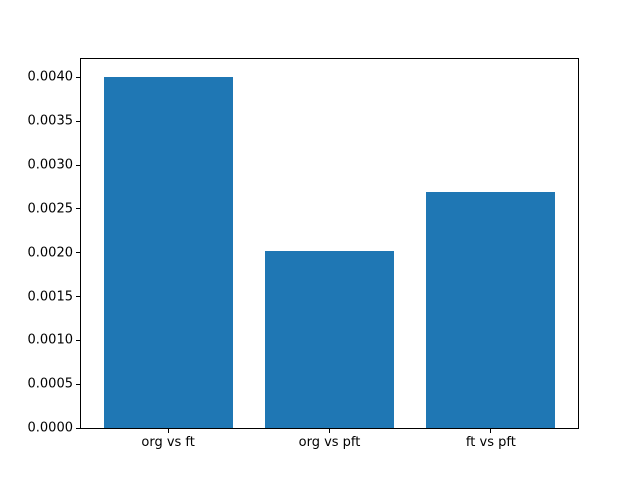  What do you see at coordinates (329, 339) in the screenshot?
I see `bar-org-vs-pft` at bounding box center [329, 339].